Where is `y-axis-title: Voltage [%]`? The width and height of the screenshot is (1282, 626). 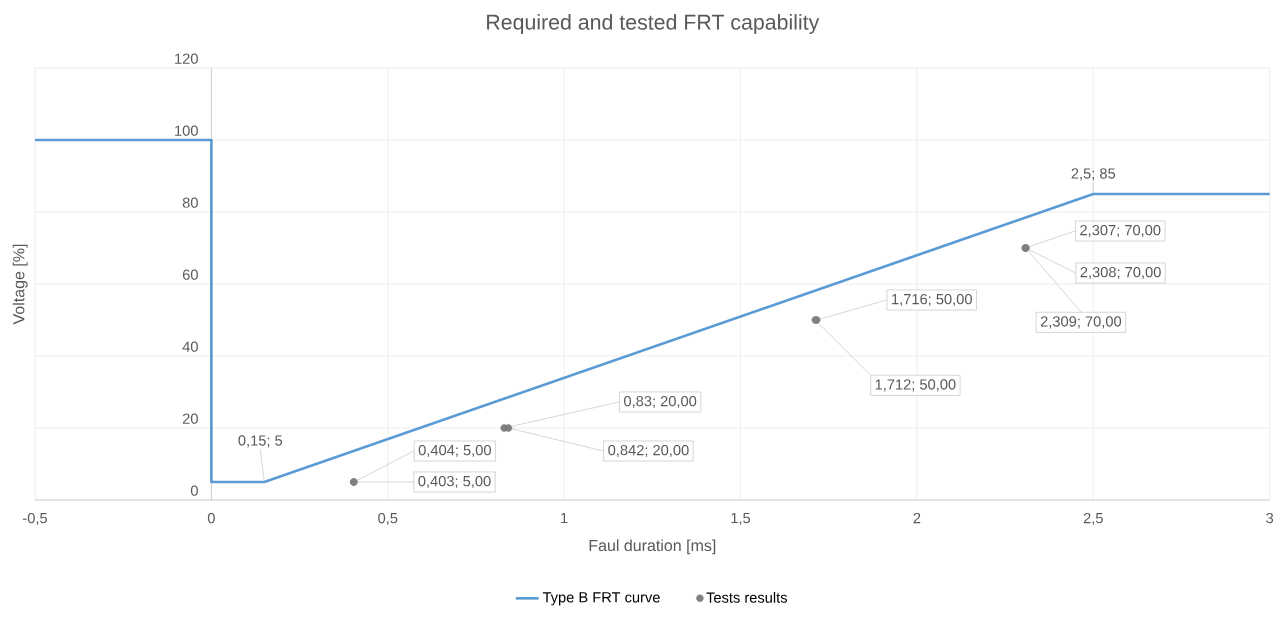
y-axis-title: Voltage [%] is located at coordinates (20, 284).